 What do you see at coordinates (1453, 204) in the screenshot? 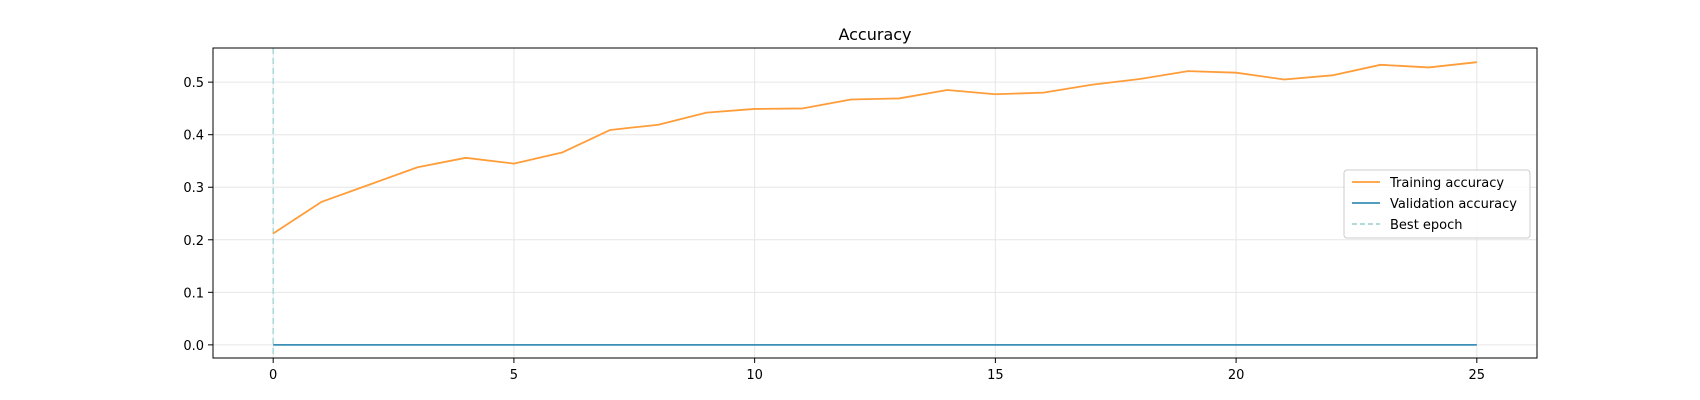
I see `legend-label: Validation accuracy` at bounding box center [1453, 204].